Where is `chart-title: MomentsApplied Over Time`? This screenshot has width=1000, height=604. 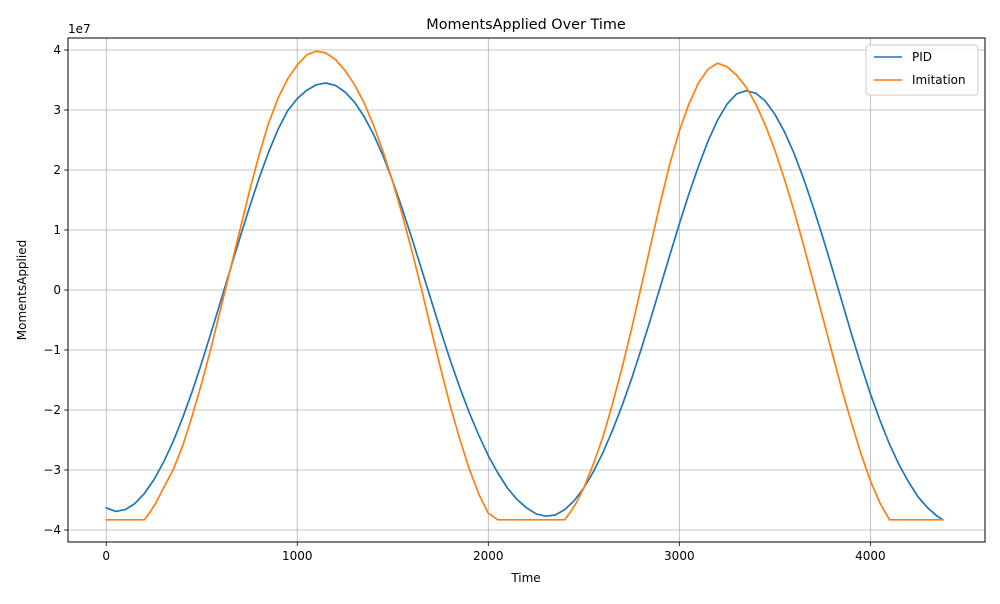
chart-title: MomentsApplied Over Time is located at coordinates (526, 25).